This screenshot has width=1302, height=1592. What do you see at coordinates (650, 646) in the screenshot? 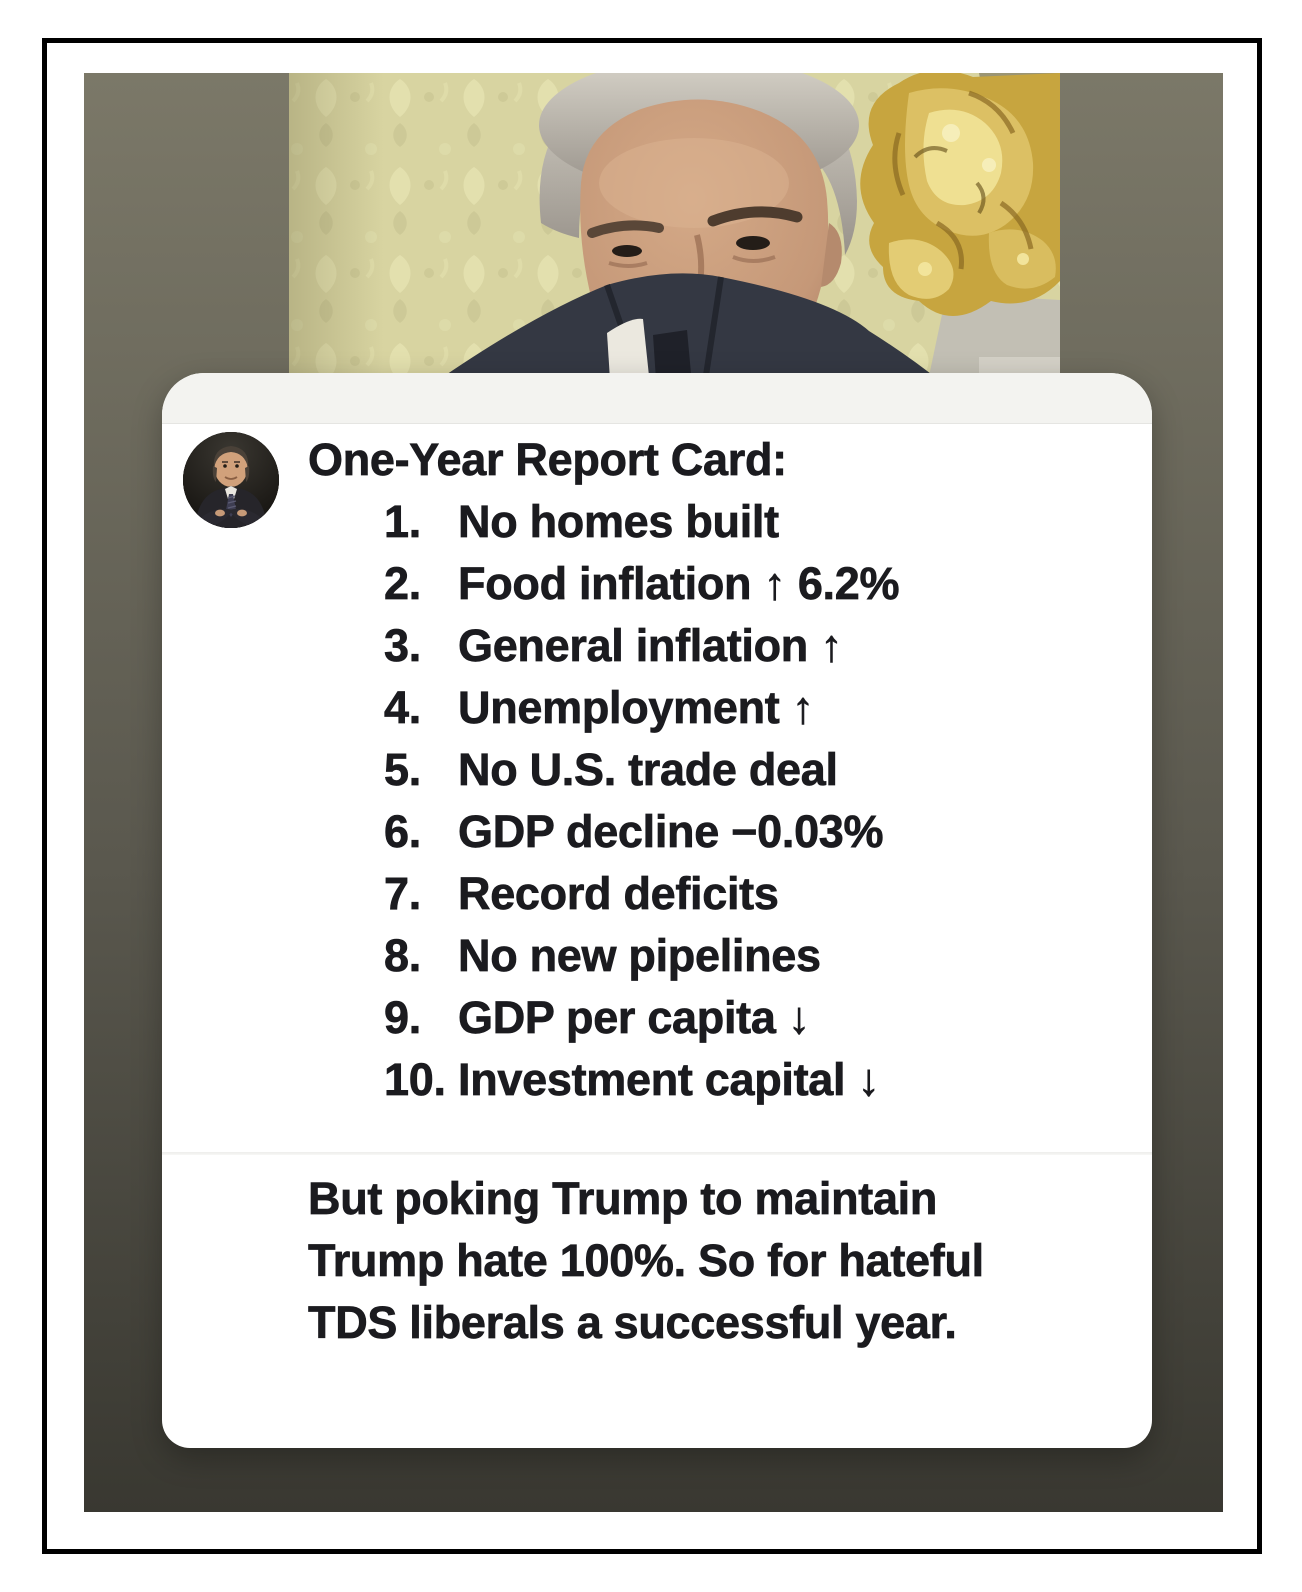
I see `item-text: General inflation ↑` at bounding box center [650, 646].